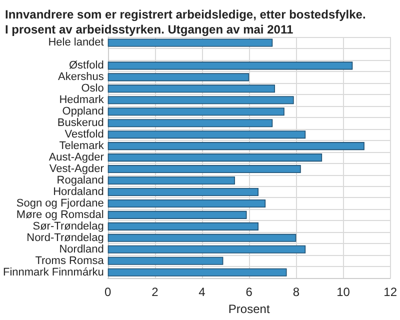 The width and height of the screenshot is (400, 320). Describe the element at coordinates (76, 158) in the screenshot. I see `y-tick-label: Aust-Agder` at that location.